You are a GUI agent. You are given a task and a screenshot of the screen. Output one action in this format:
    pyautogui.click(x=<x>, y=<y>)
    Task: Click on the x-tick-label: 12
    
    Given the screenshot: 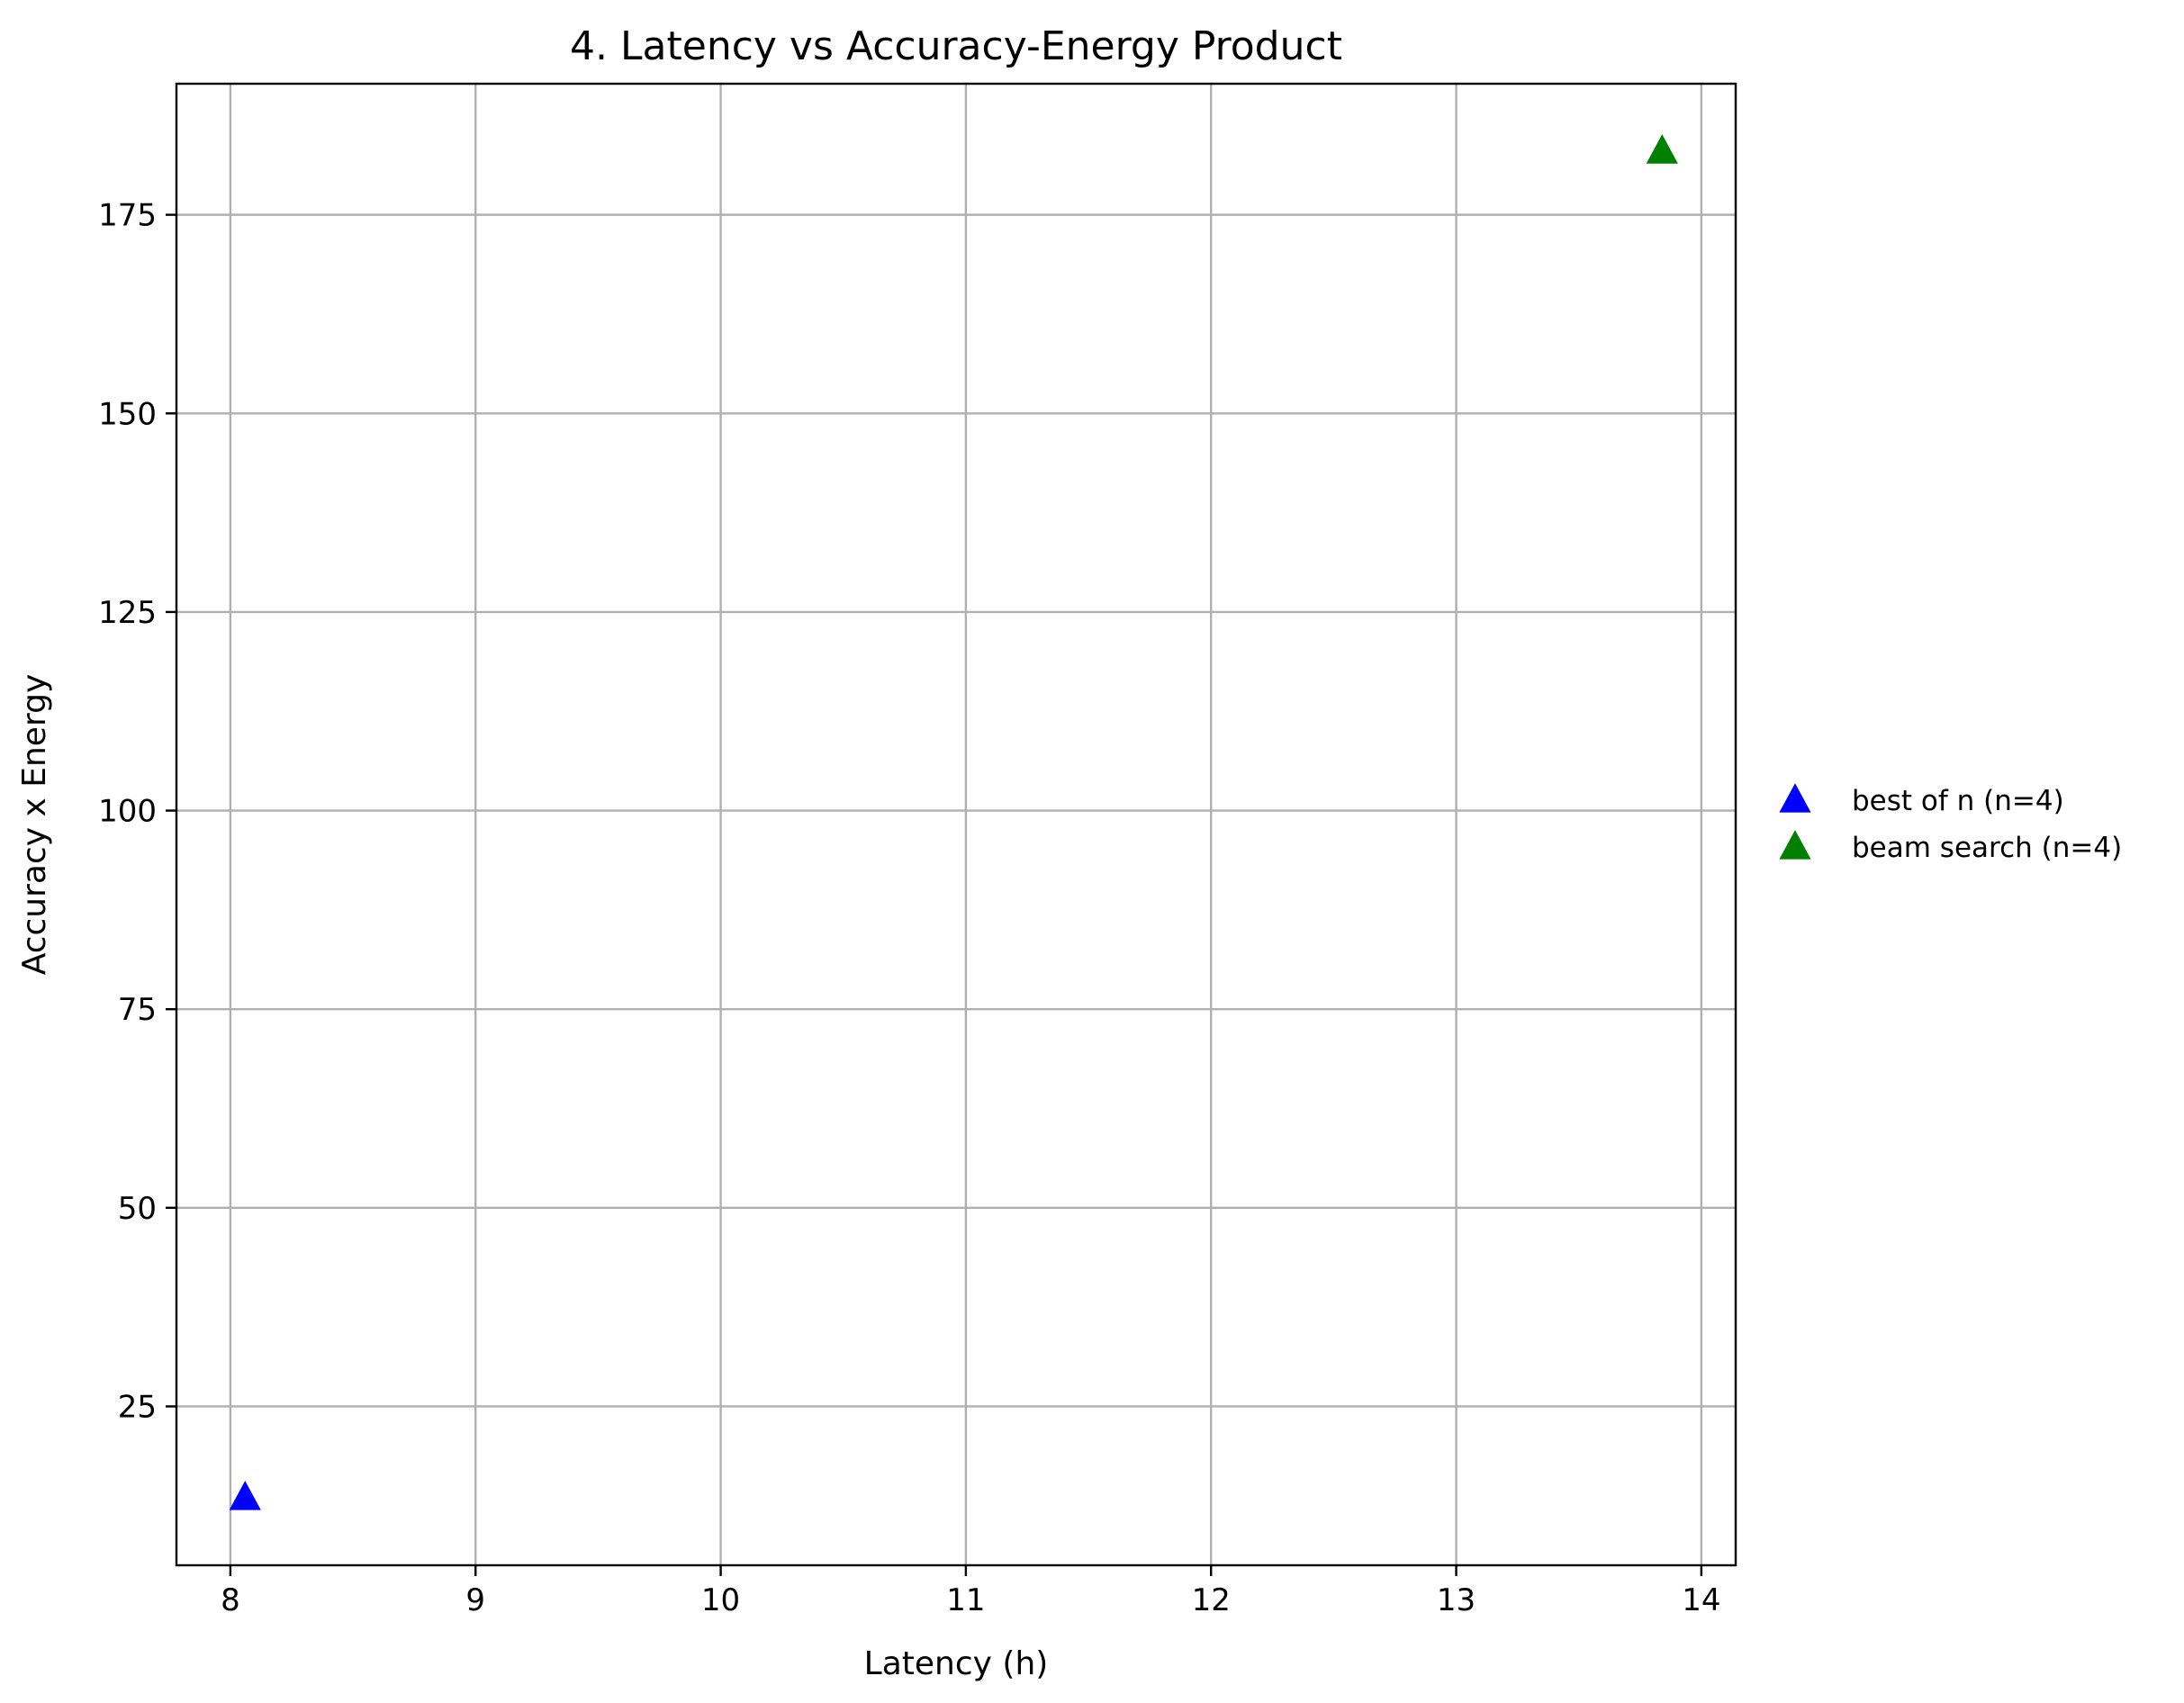 What is the action you would take?
    pyautogui.click(x=1211, y=1600)
    